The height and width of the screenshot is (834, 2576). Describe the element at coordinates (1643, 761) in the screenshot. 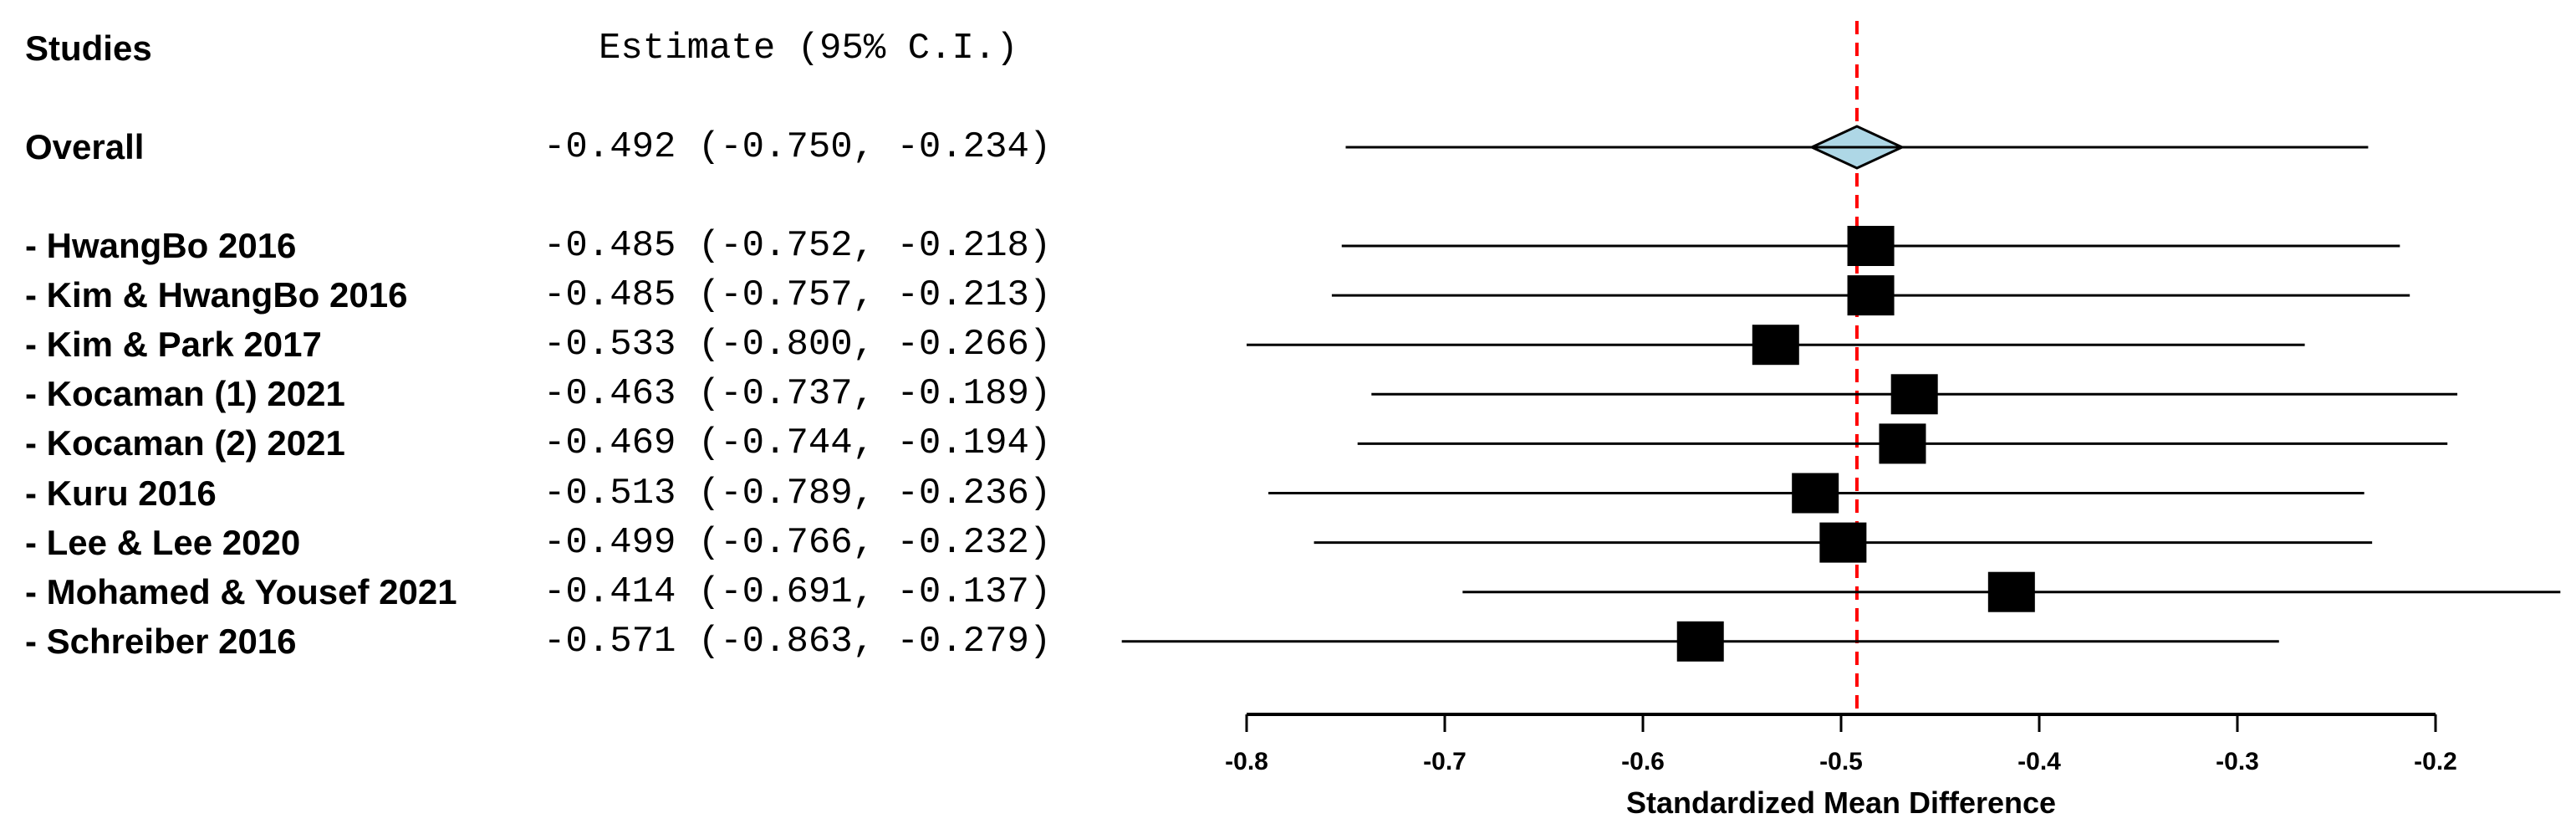

I see `x-axis-tick-label: -0.6` at that location.